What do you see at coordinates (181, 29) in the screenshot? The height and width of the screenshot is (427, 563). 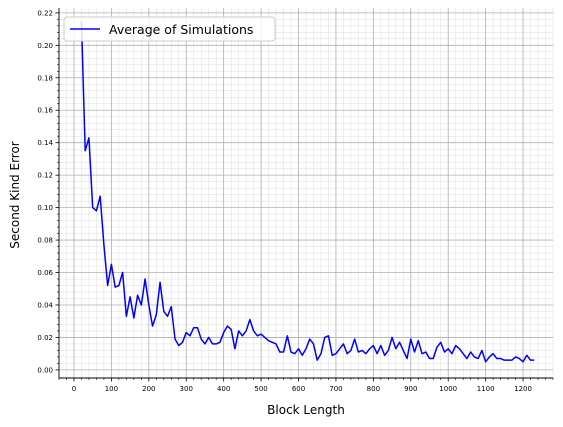 I see `legend-label: Average of Simulations` at bounding box center [181, 29].